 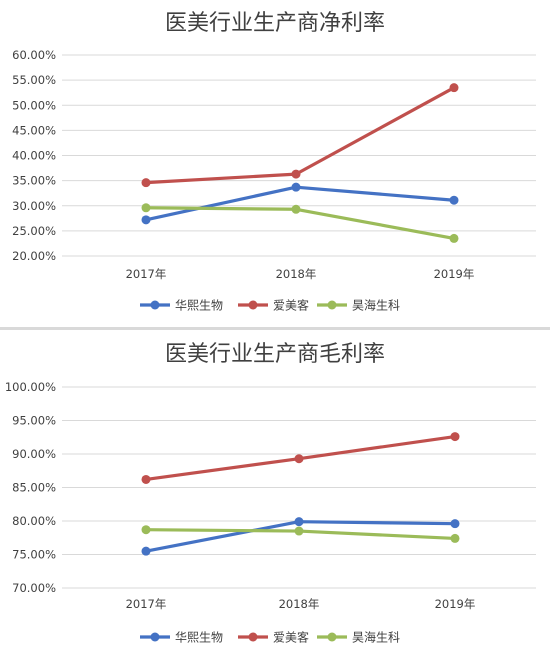 What do you see at coordinates (275, 23) in the screenshot?
I see `chart-title: 医美行业生产商净利率` at bounding box center [275, 23].